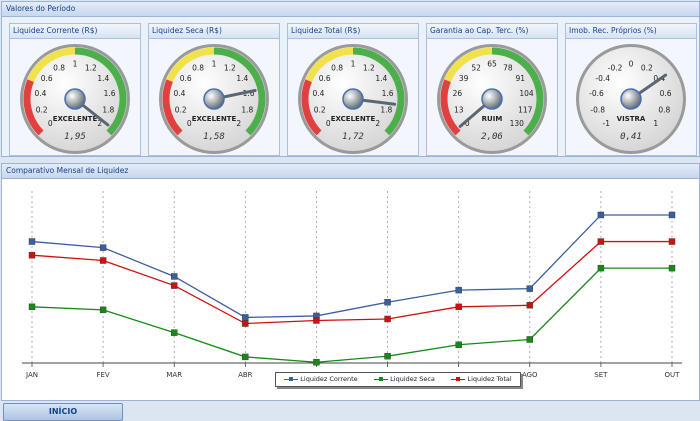 The image size is (700, 421). I want to click on legend-label: Liquidez Corrente, so click(329, 379).